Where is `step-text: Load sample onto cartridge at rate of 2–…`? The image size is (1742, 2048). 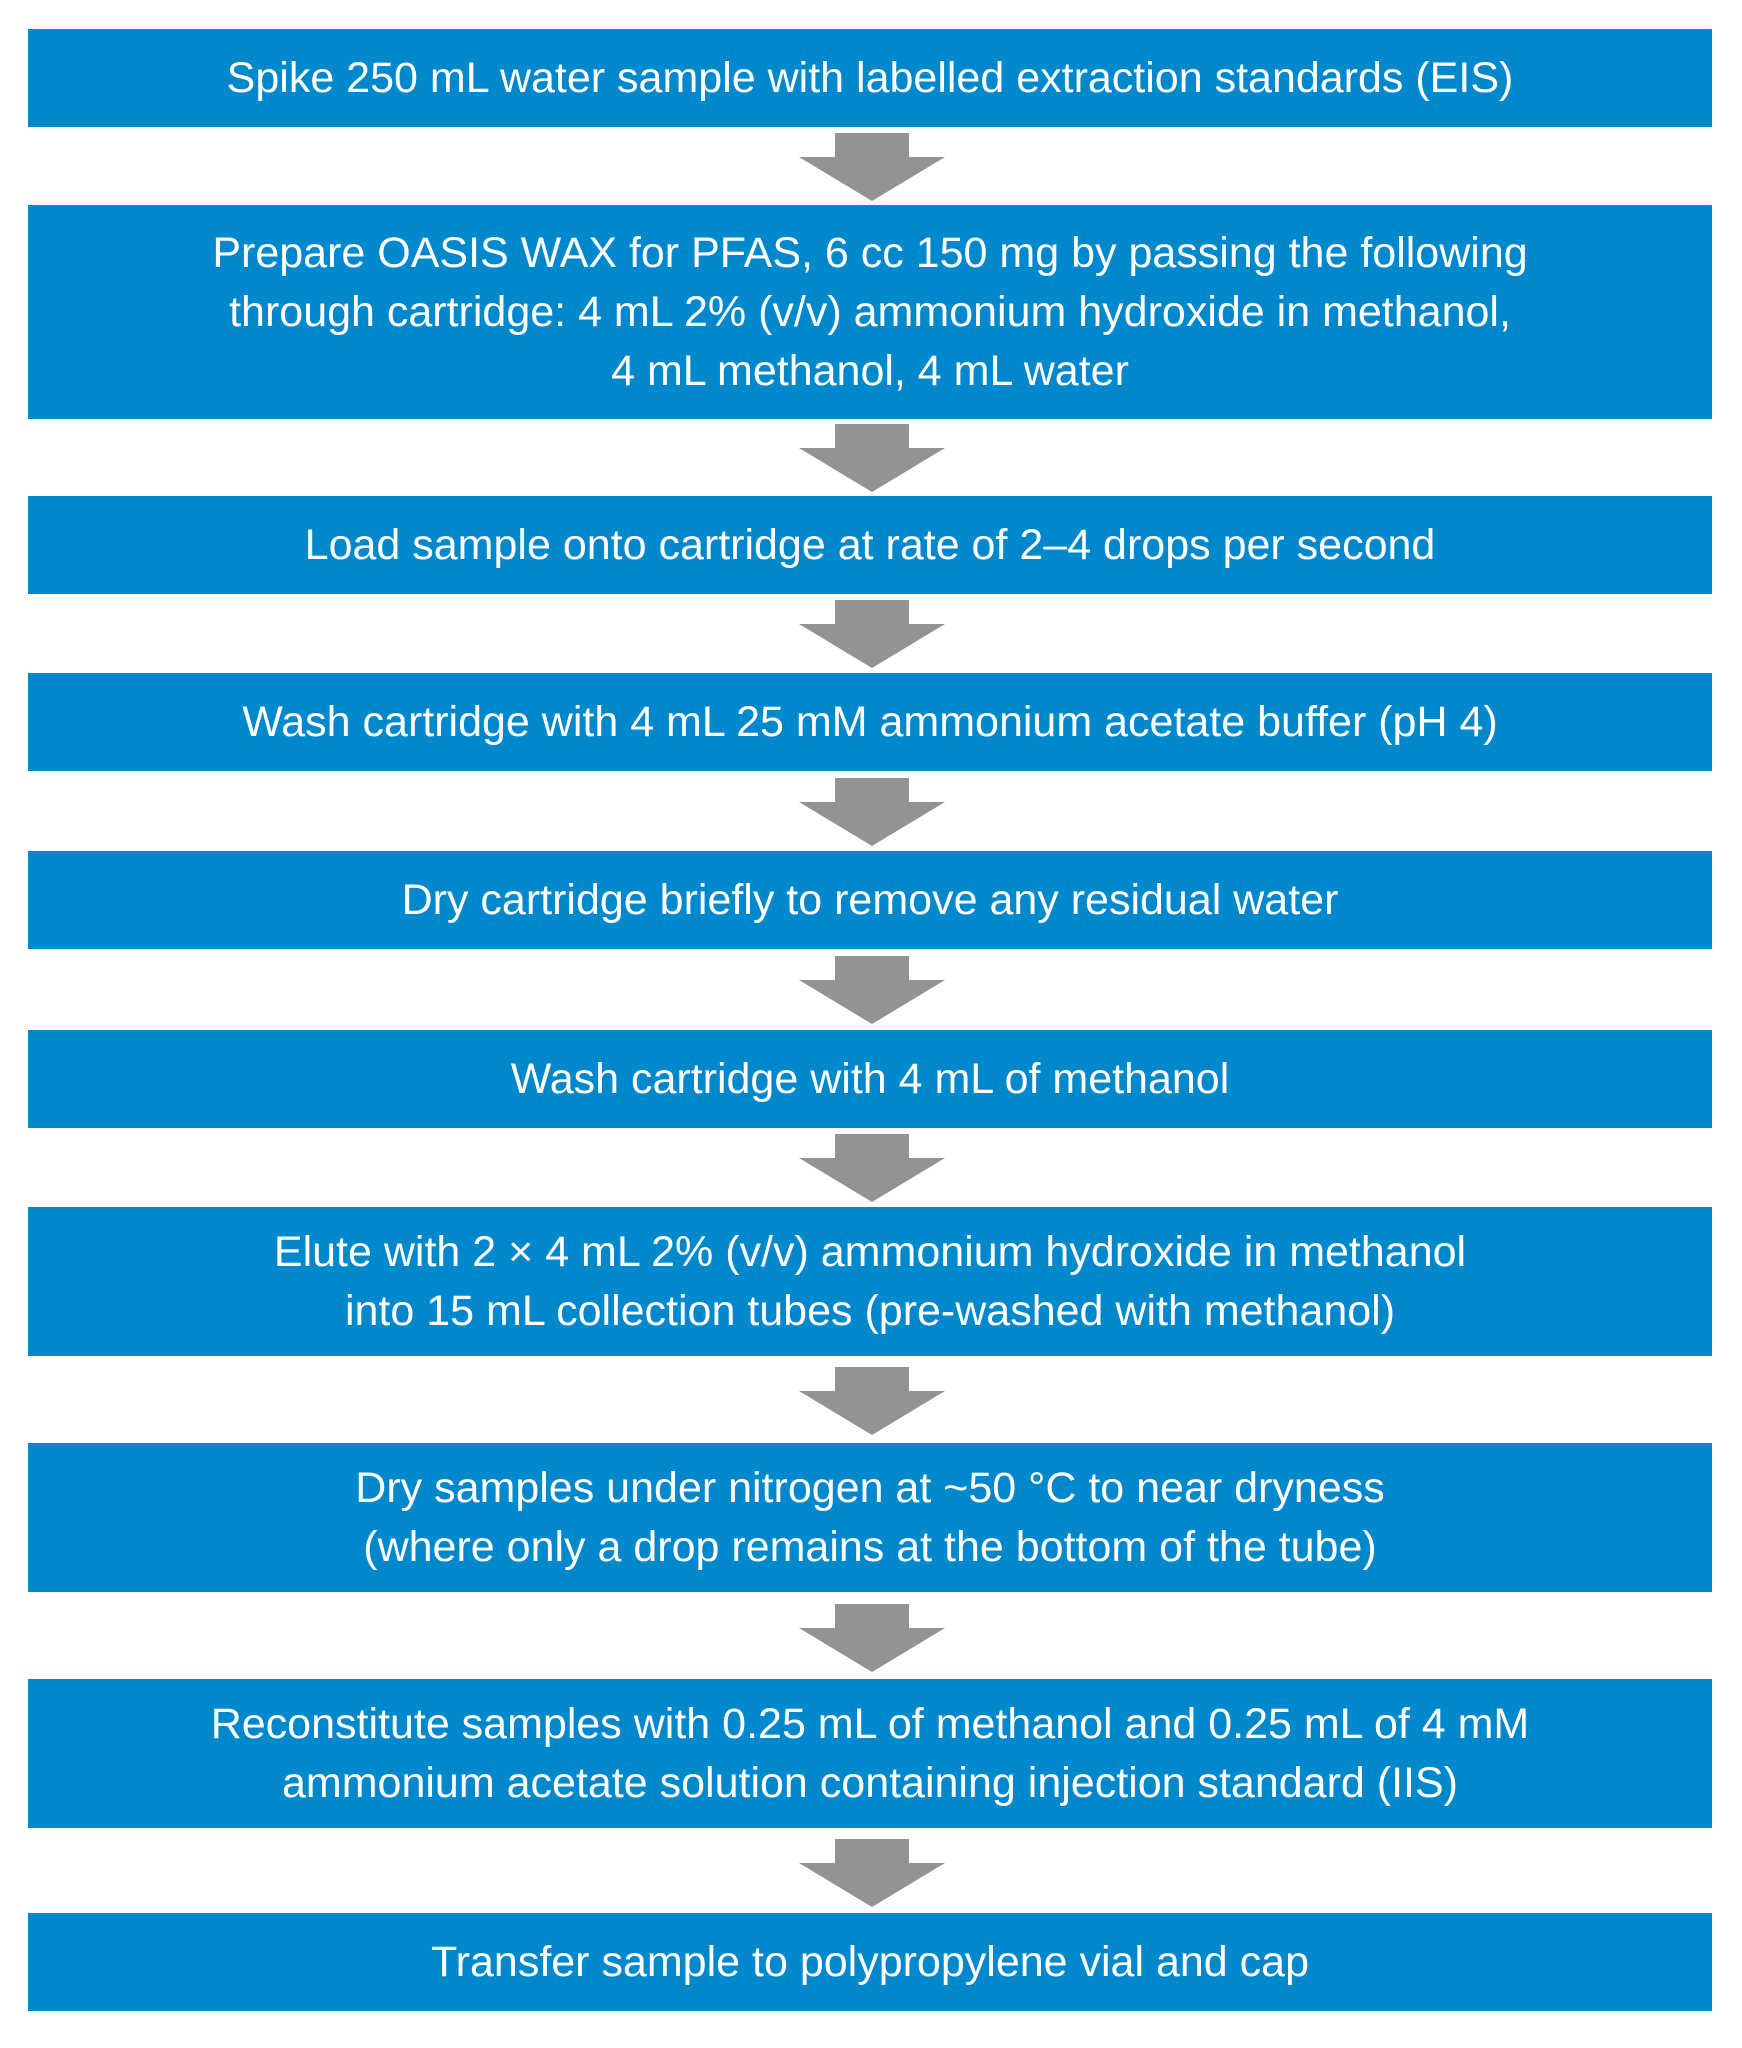
step-text: Load sample onto cartridge at rate of 2–… is located at coordinates (870, 544).